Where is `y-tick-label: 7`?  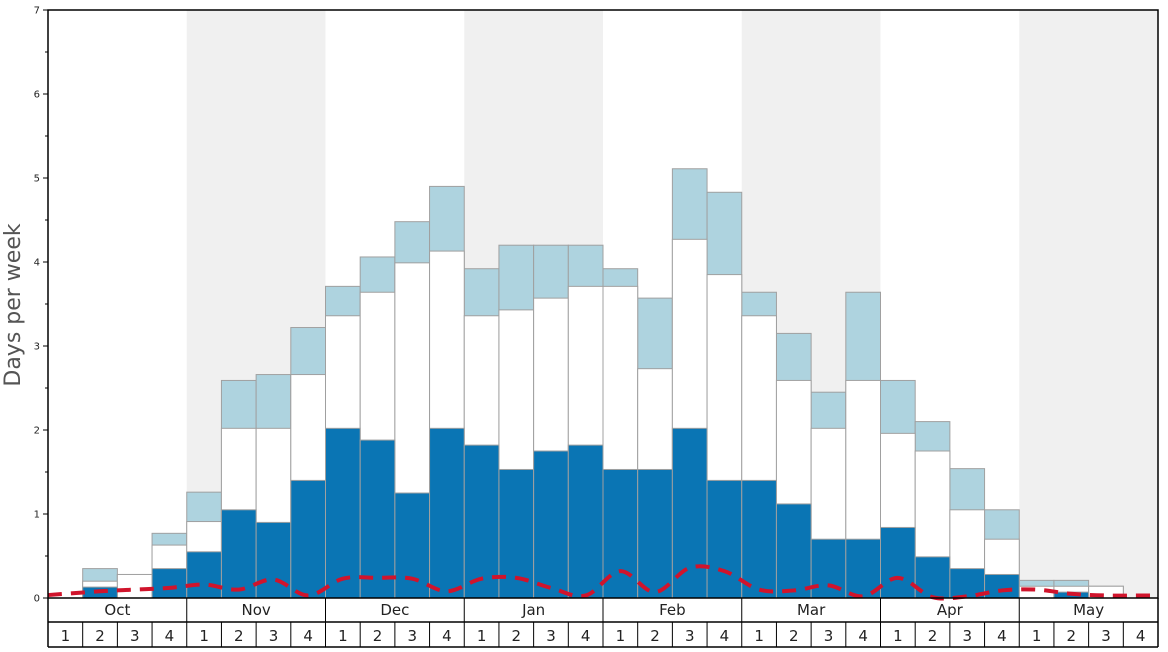
y-tick-label: 7 is located at coordinates (37, 11).